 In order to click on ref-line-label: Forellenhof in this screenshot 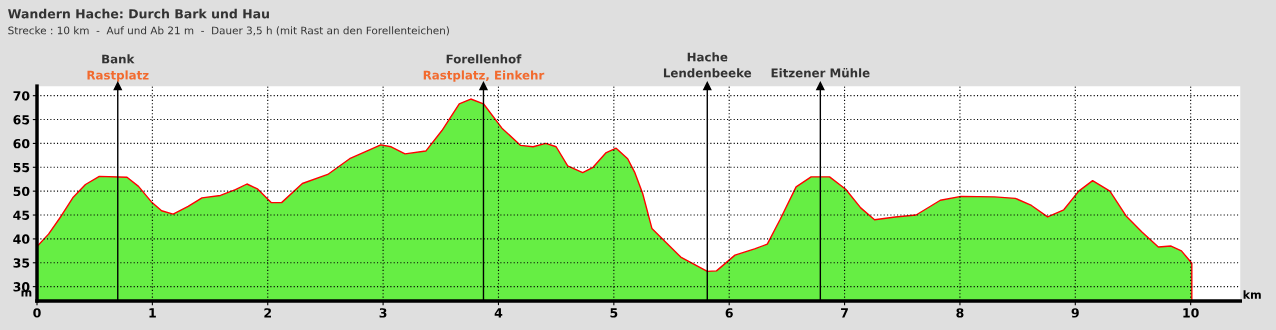, I will do `click(484, 59)`.